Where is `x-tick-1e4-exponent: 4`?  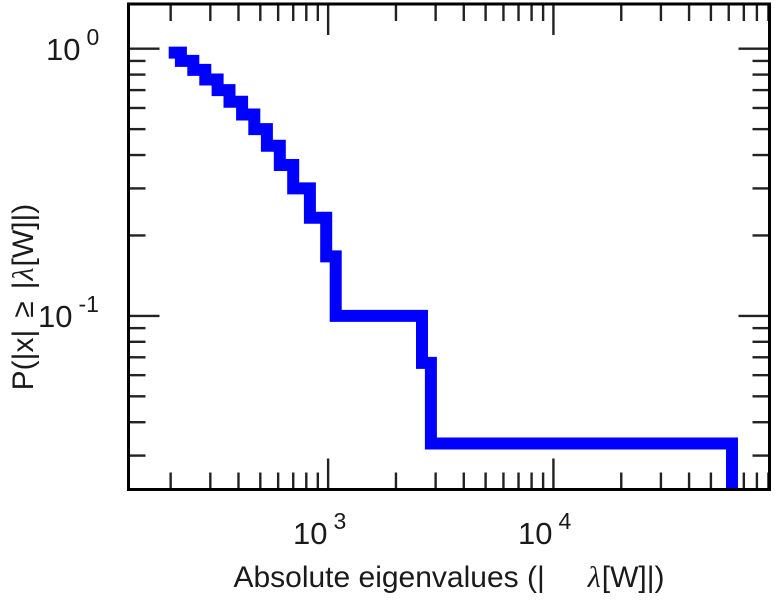 x-tick-1e4-exponent: 4 is located at coordinates (565, 521).